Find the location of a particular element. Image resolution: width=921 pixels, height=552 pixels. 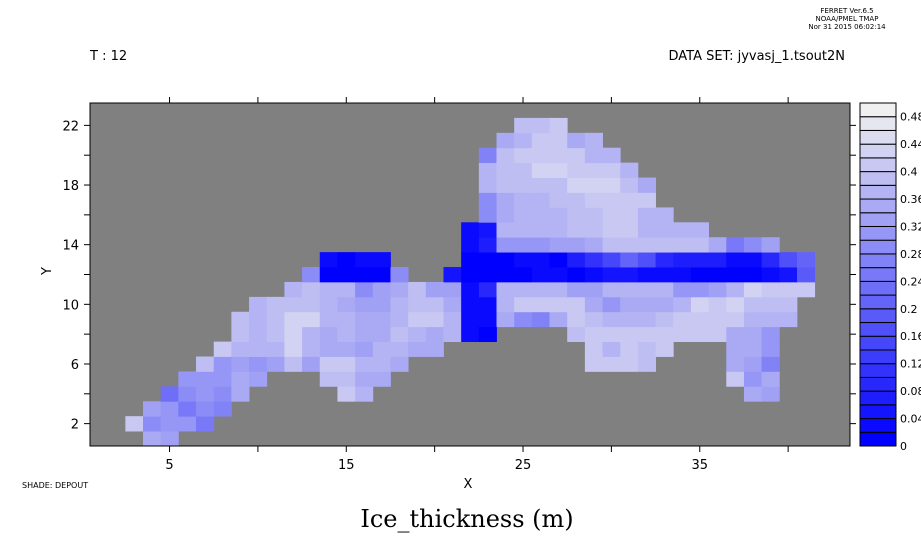

dataset-label: DATA SET: jyvasj_1.tsout2N is located at coordinates (756, 56).